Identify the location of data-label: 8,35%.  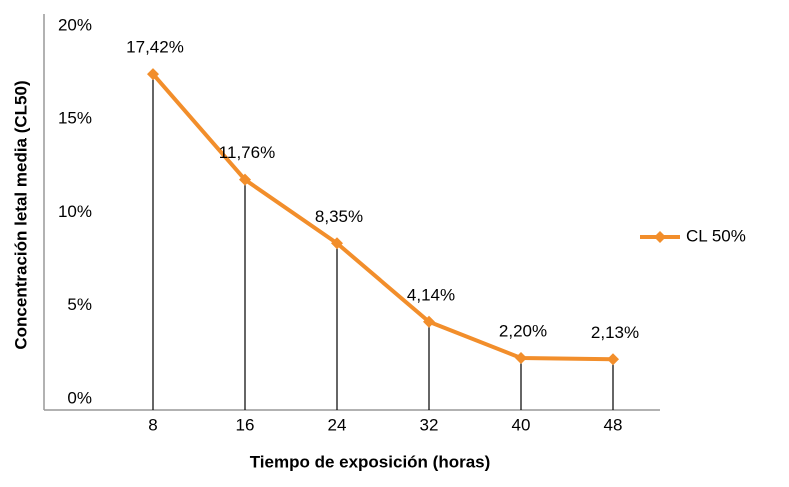
(339, 216).